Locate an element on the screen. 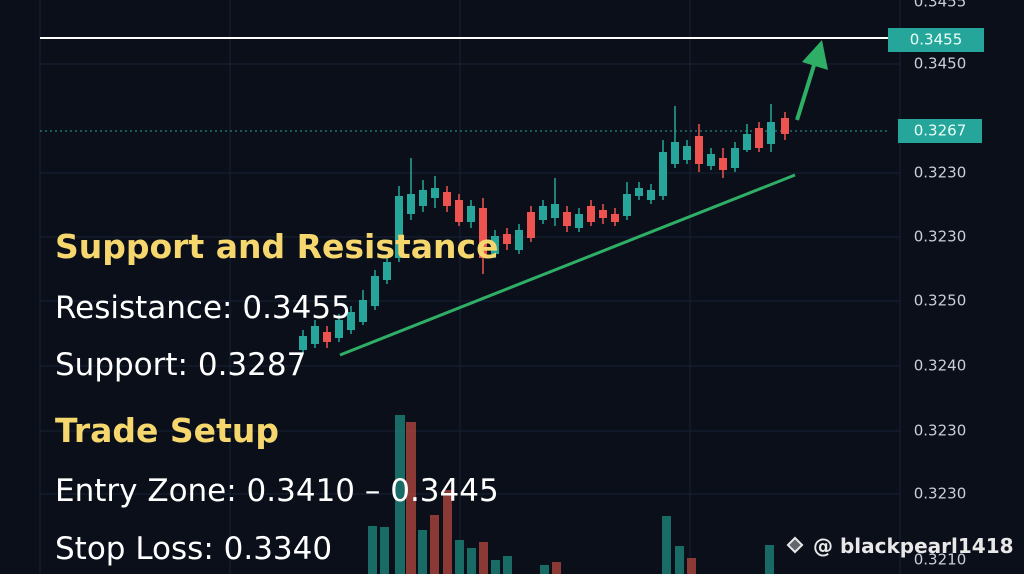  current-tag is located at coordinates (940, 131).